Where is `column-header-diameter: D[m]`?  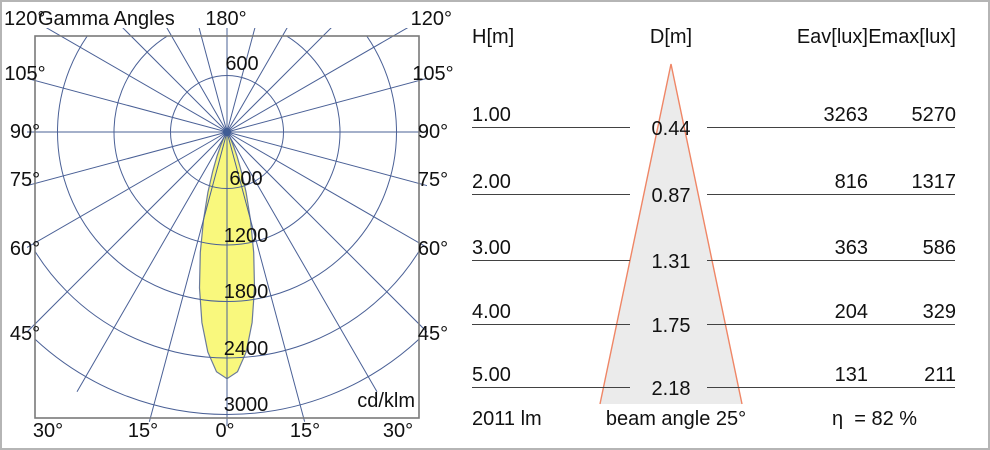 column-header-diameter: D[m] is located at coordinates (671, 37).